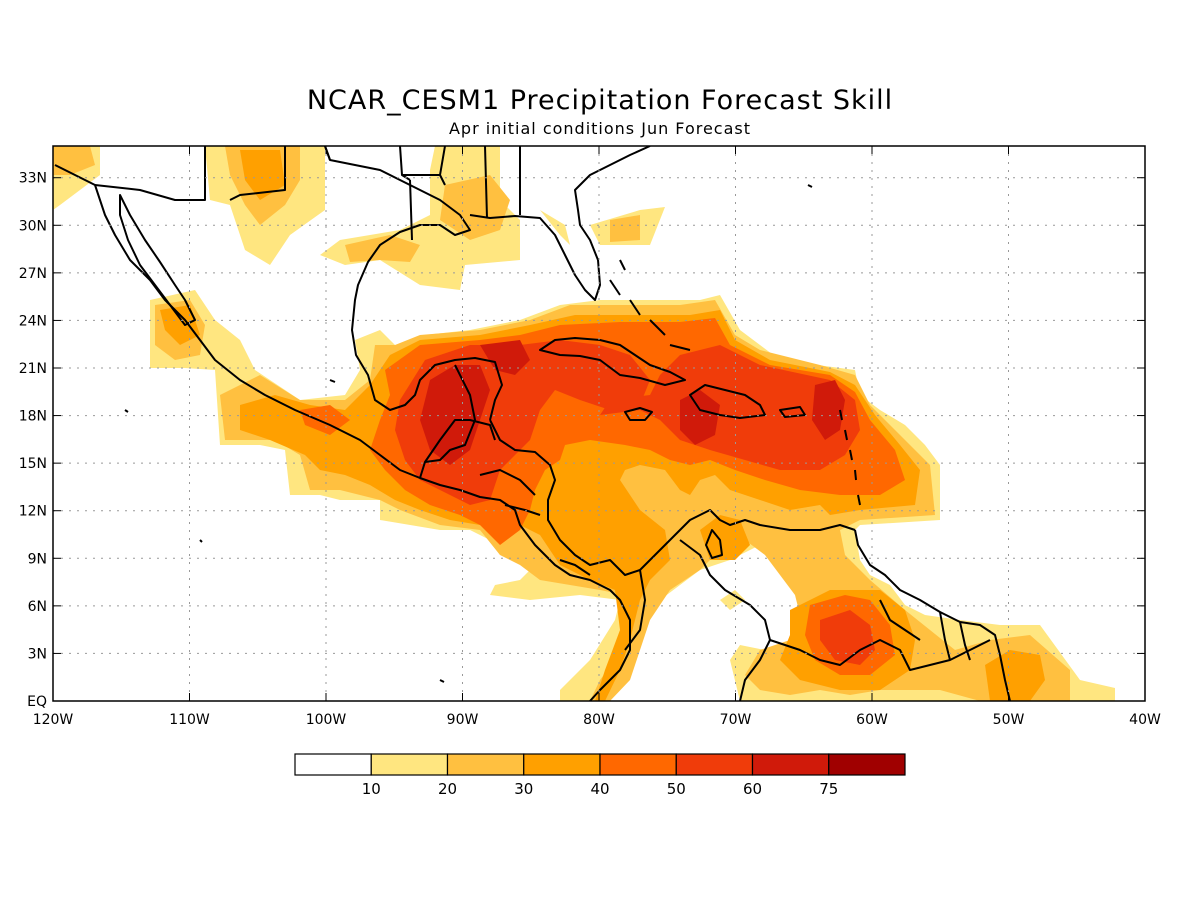  Describe the element at coordinates (461, 193) in the screenshot. I see `us-state-lines` at that location.